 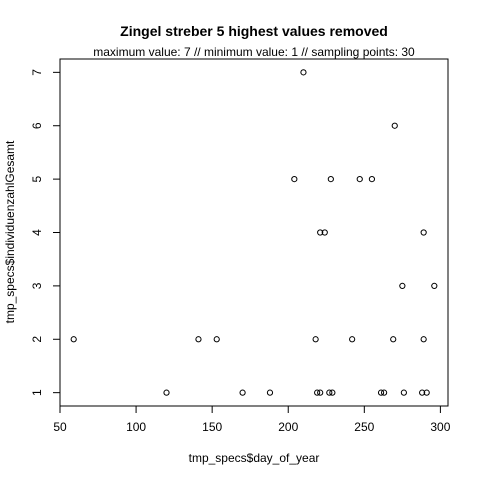 What do you see at coordinates (254, 31) in the screenshot?
I see `chart-title: Zingel streber 5 highest values removed` at bounding box center [254, 31].